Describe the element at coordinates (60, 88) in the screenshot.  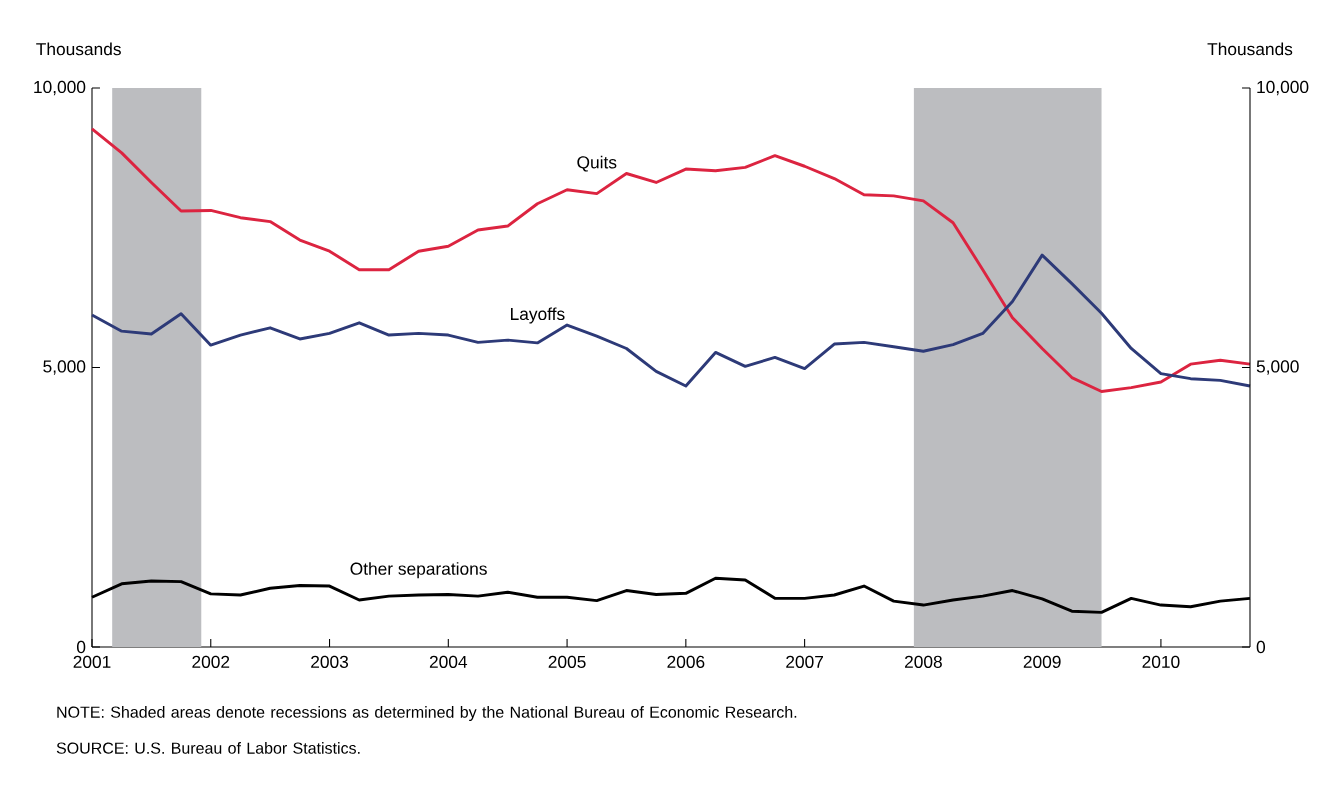
I see `y-tick-label: 10,000` at that location.